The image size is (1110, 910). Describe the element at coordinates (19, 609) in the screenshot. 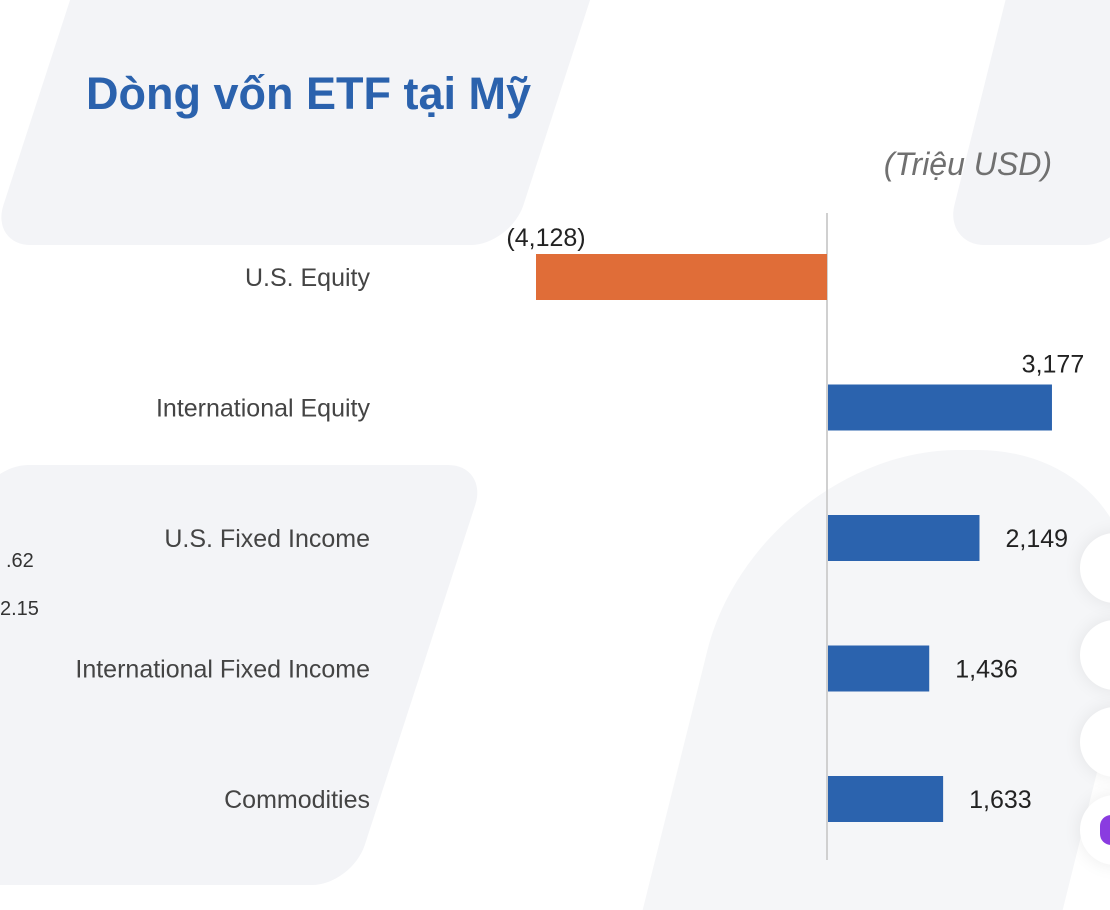

I see `stray-label: 2.15` at that location.